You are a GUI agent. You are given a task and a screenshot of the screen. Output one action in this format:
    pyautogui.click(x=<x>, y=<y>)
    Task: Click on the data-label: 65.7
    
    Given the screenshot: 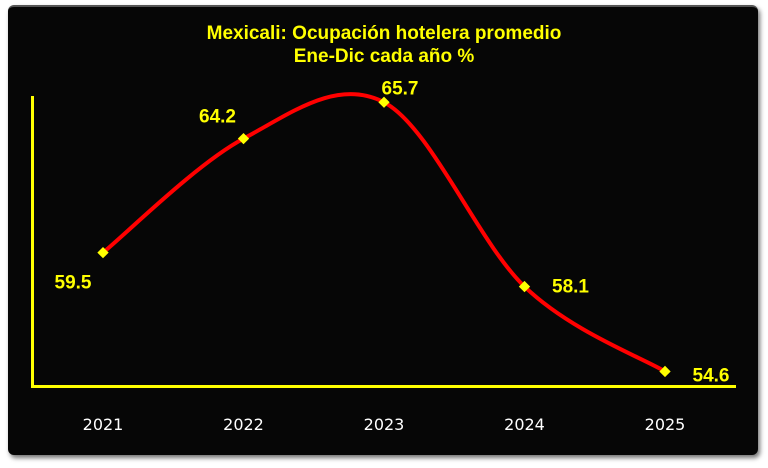 What is the action you would take?
    pyautogui.click(x=400, y=88)
    